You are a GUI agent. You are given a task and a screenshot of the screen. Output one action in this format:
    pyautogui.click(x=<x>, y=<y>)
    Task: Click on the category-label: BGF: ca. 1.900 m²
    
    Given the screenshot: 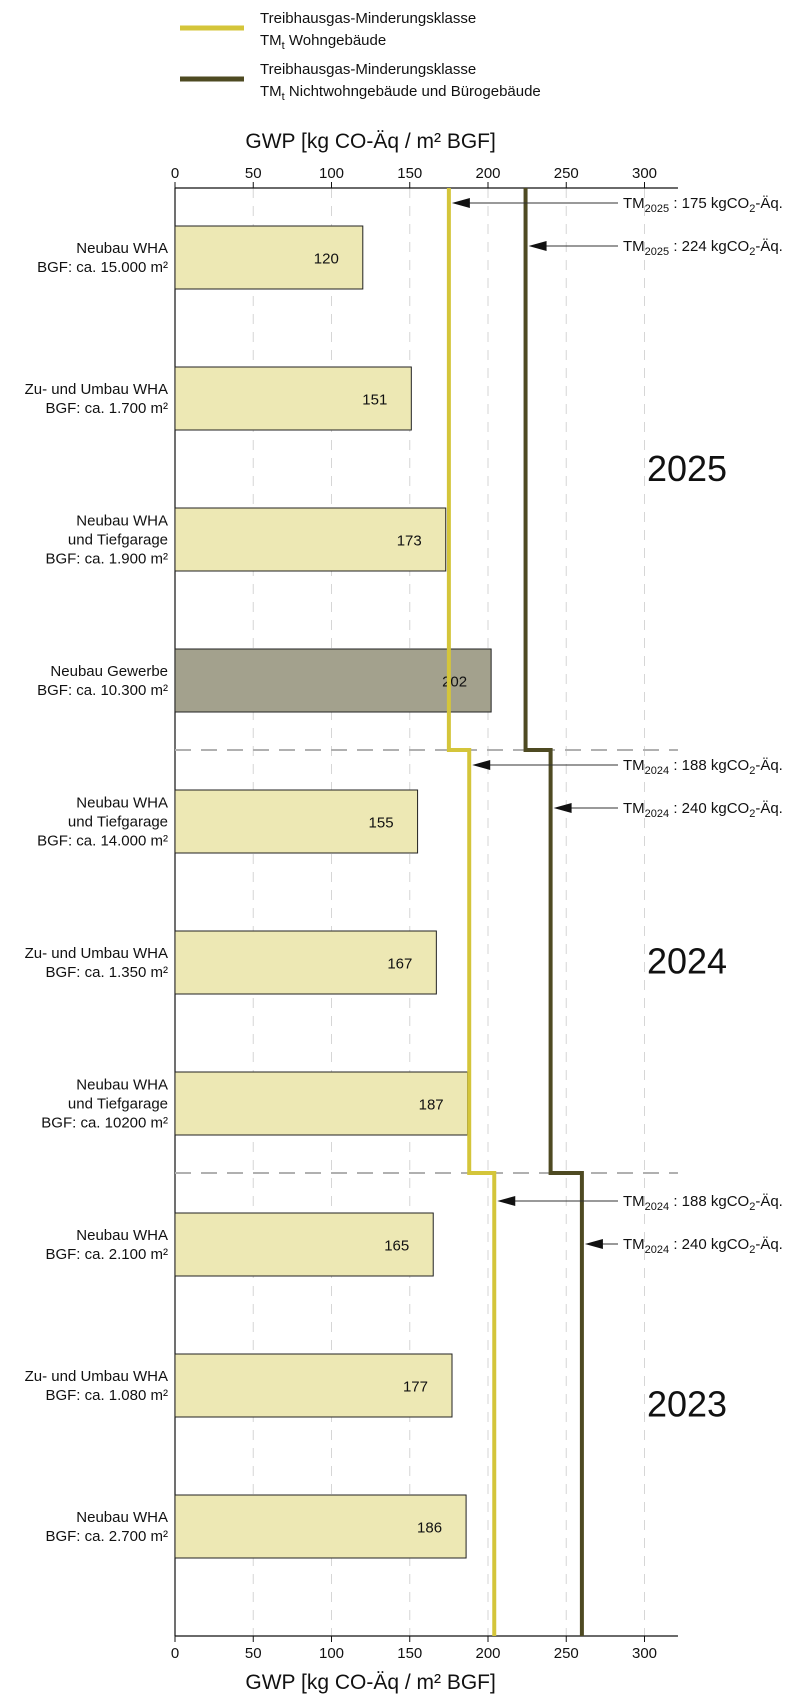 What is the action you would take?
    pyautogui.click(x=106, y=559)
    